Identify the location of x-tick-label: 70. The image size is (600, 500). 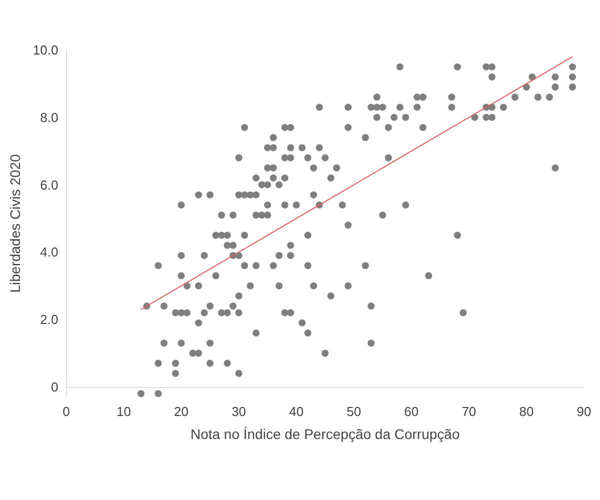
(469, 411).